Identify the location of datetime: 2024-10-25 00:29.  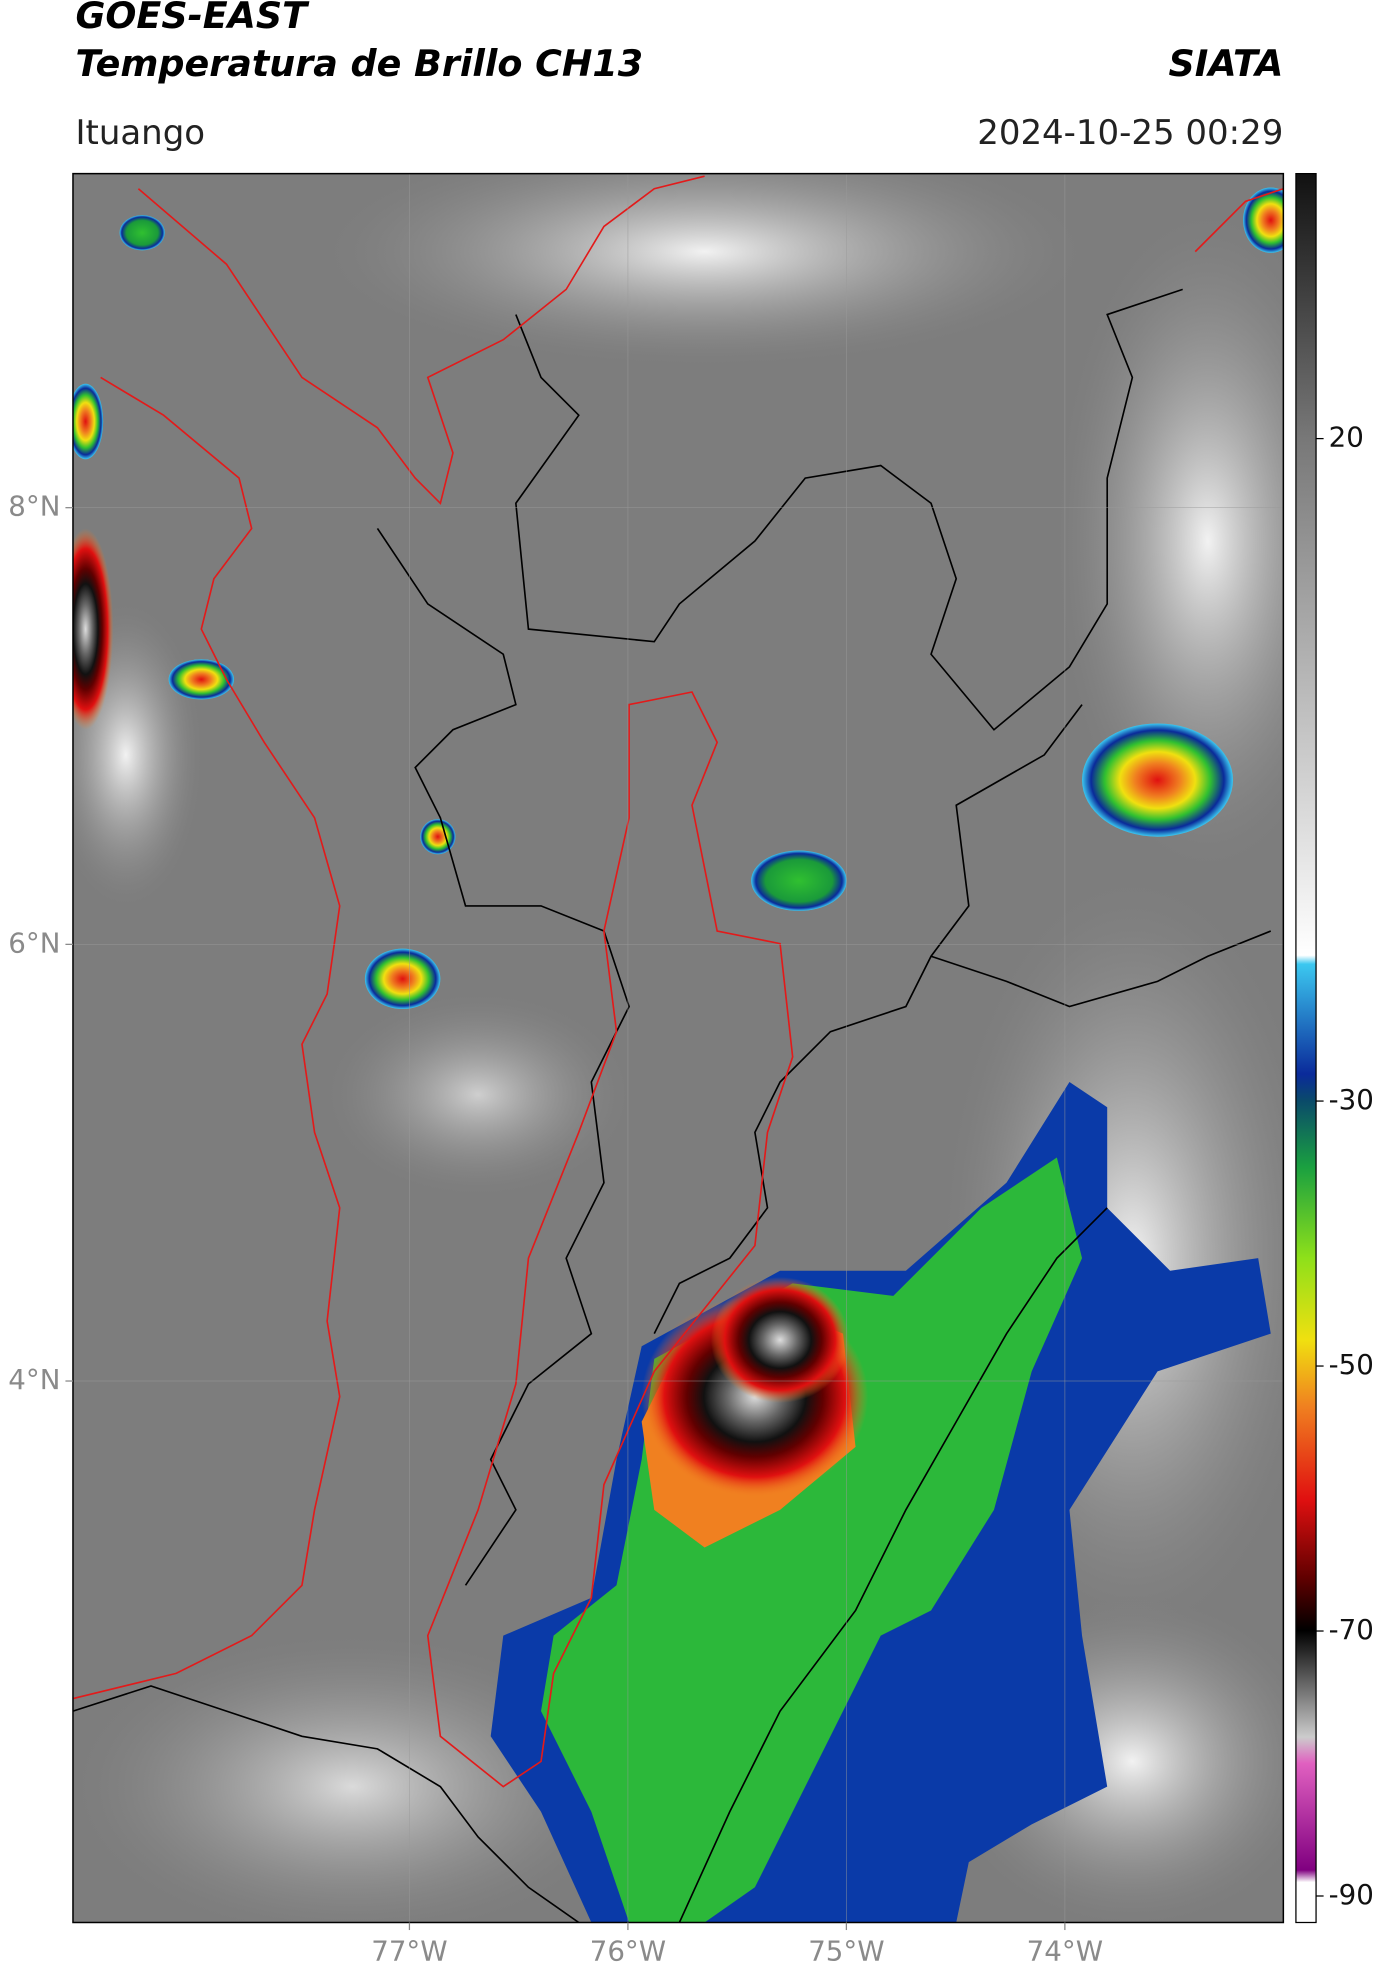
(1130, 133).